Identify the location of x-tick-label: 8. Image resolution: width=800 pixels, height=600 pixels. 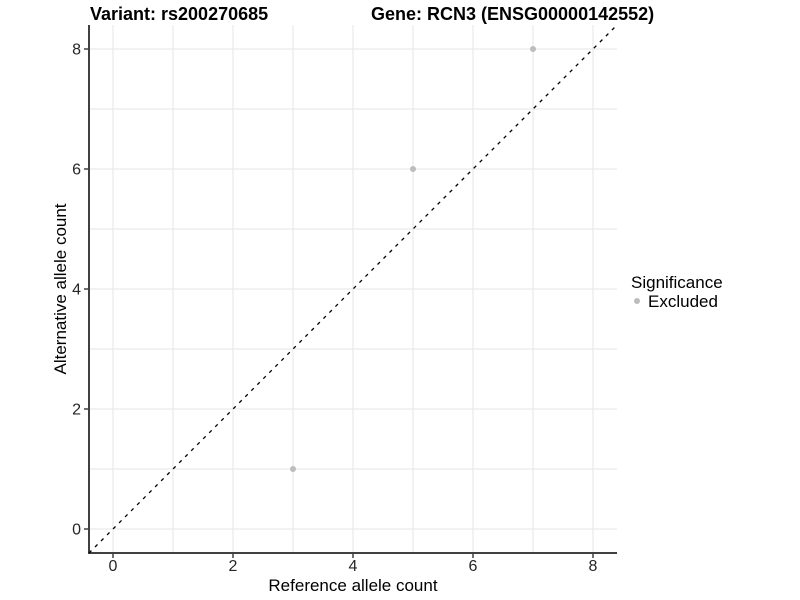
(593, 566).